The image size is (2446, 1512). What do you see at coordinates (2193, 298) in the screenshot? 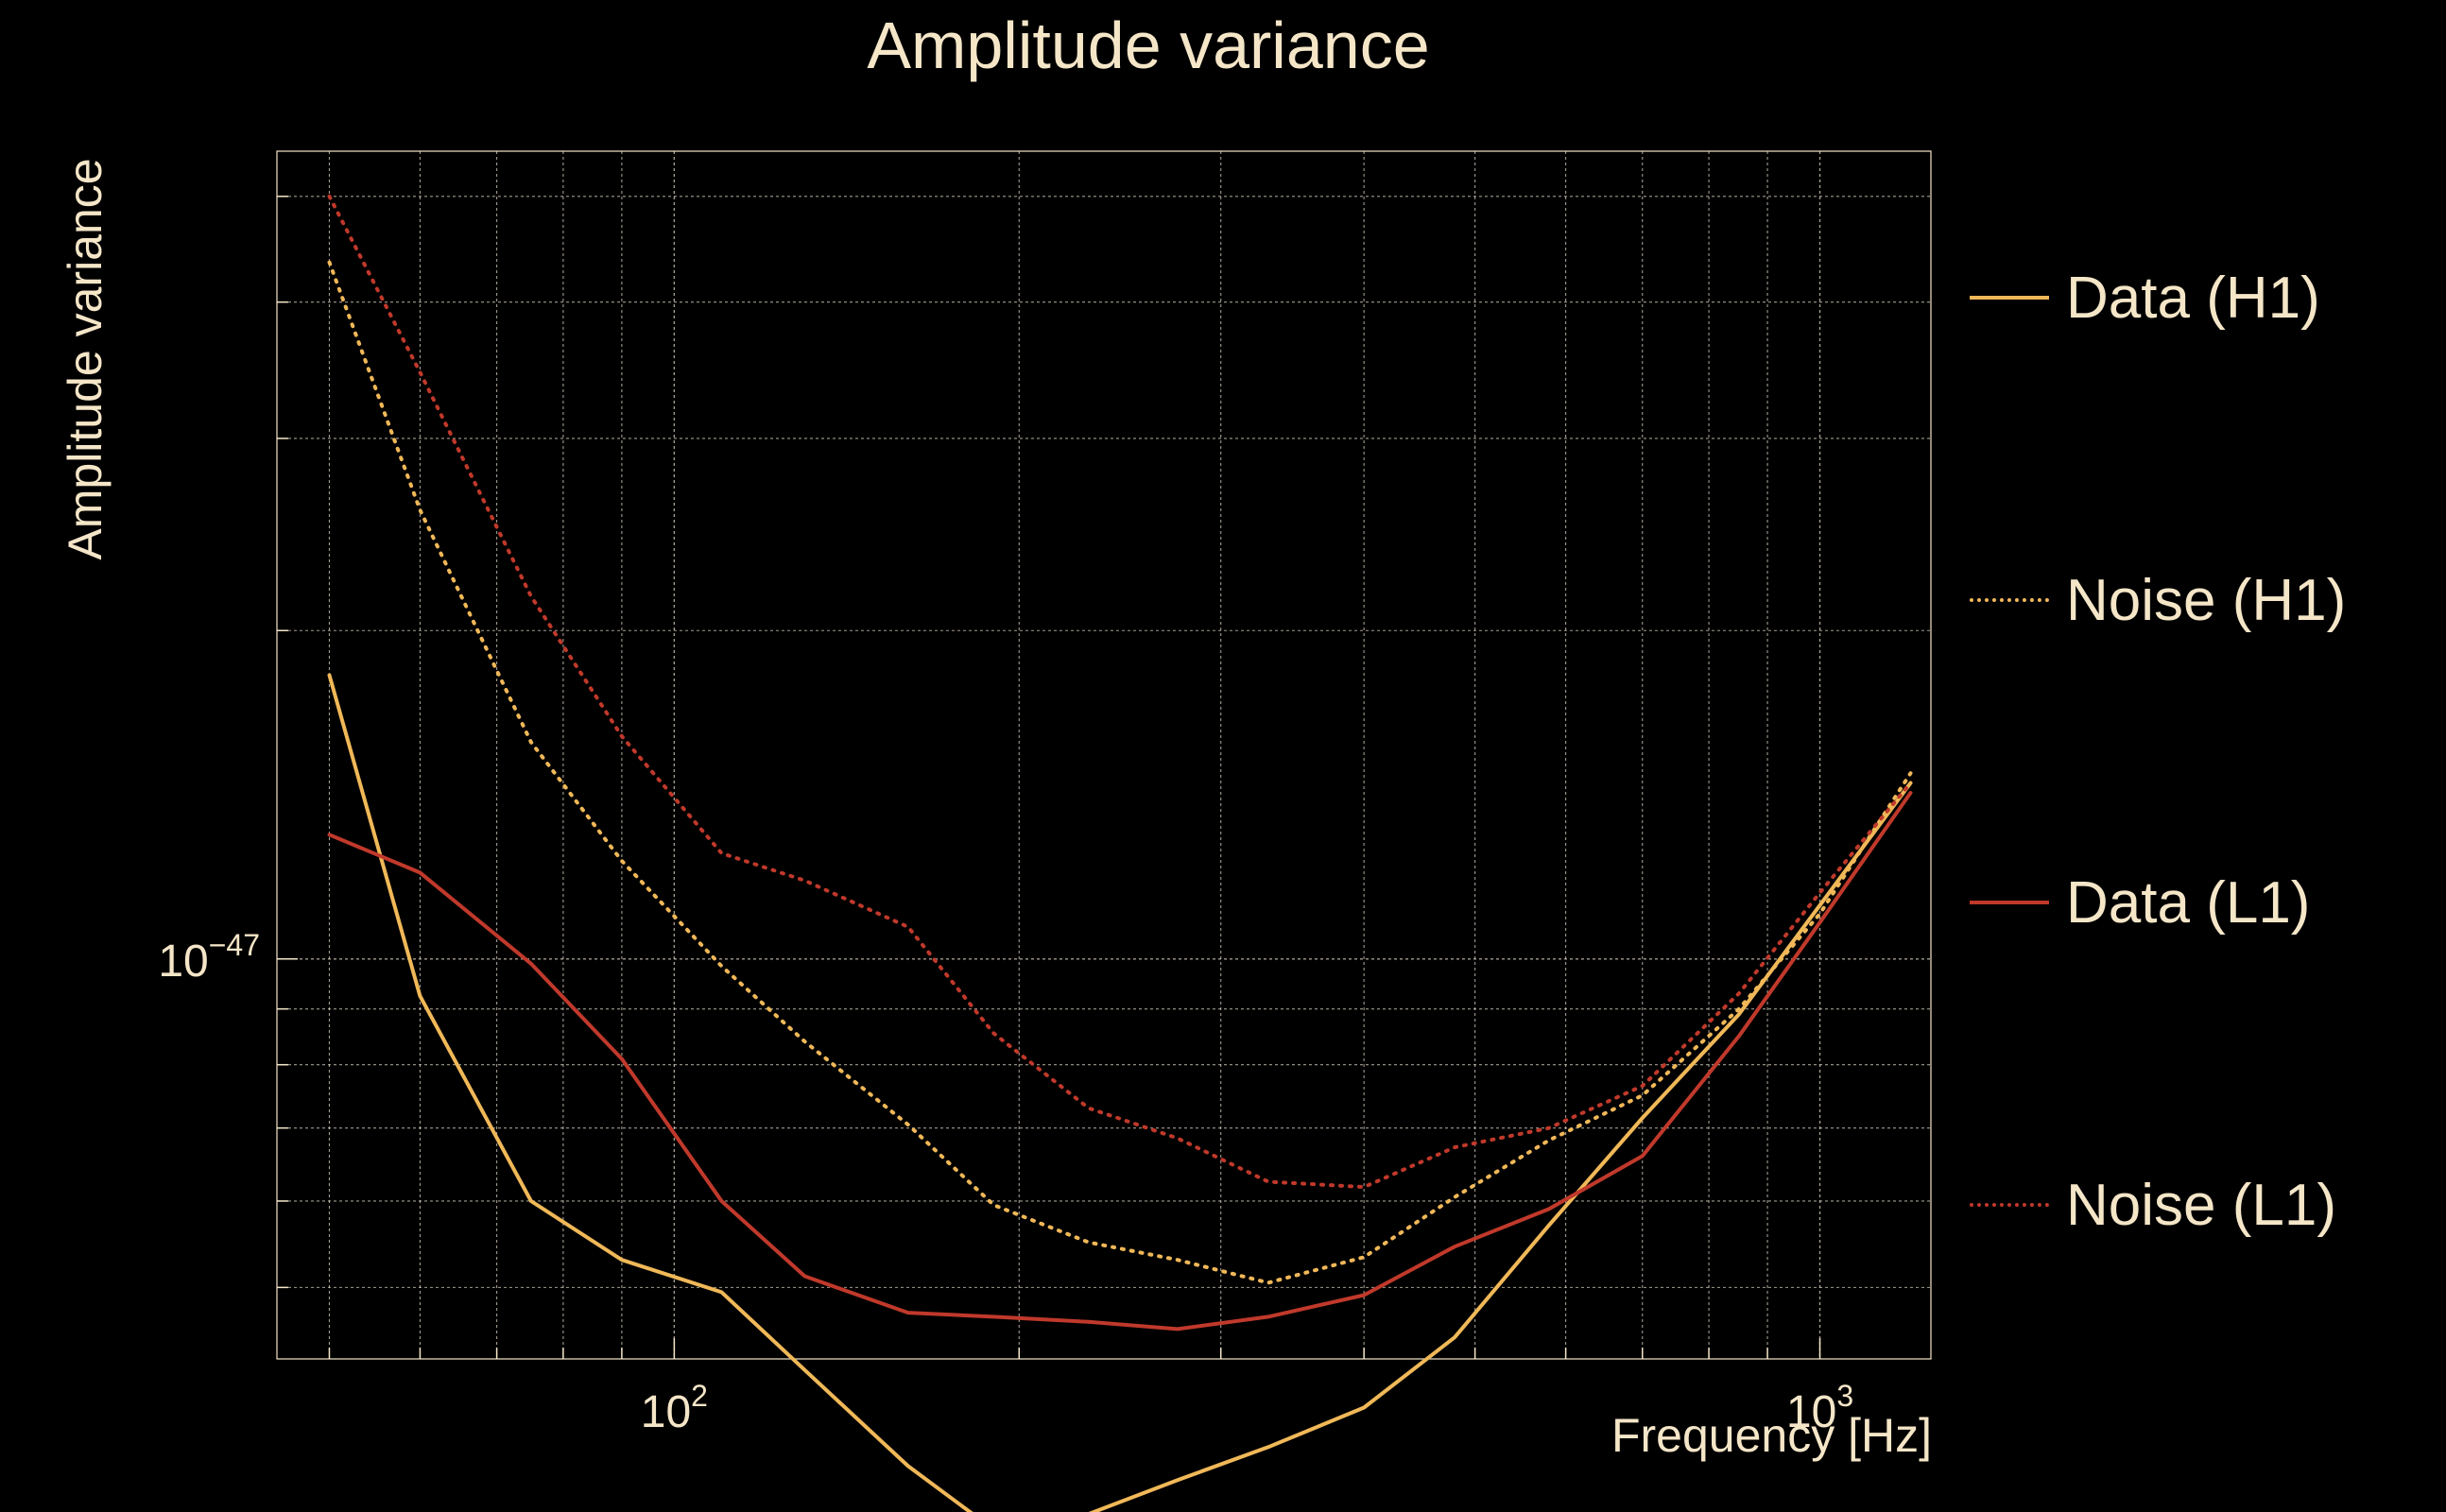
I see `legend-label: Data (H1)` at bounding box center [2193, 298].